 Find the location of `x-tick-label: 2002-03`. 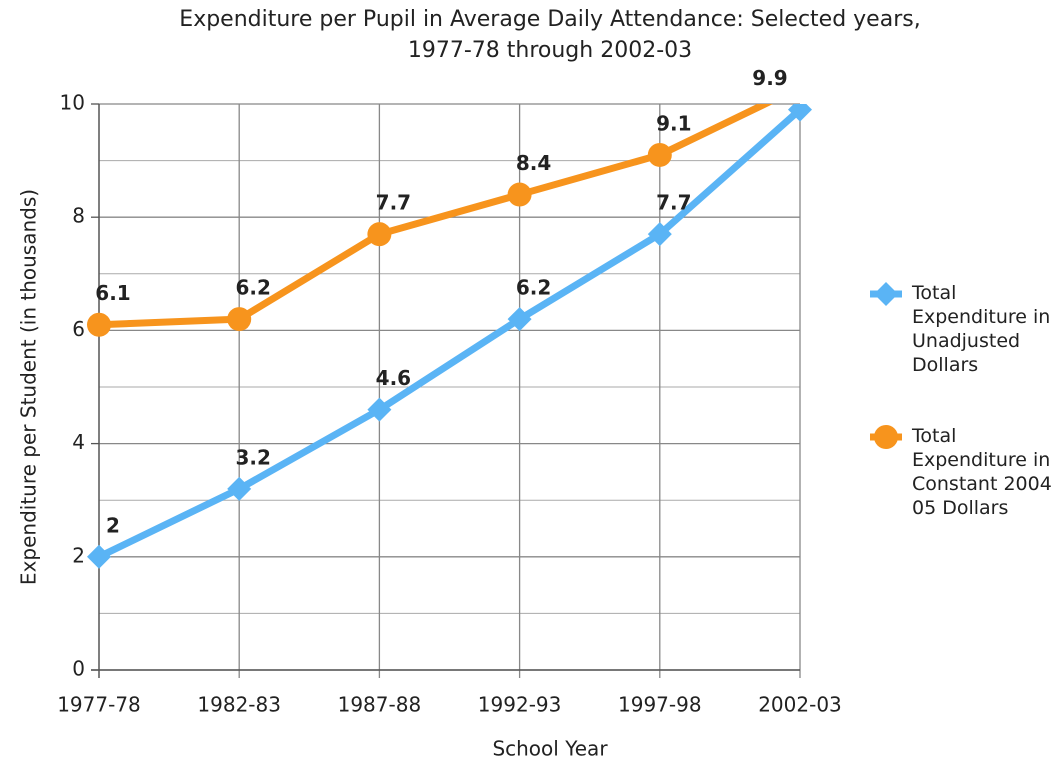

x-tick-label: 2002-03 is located at coordinates (800, 705).